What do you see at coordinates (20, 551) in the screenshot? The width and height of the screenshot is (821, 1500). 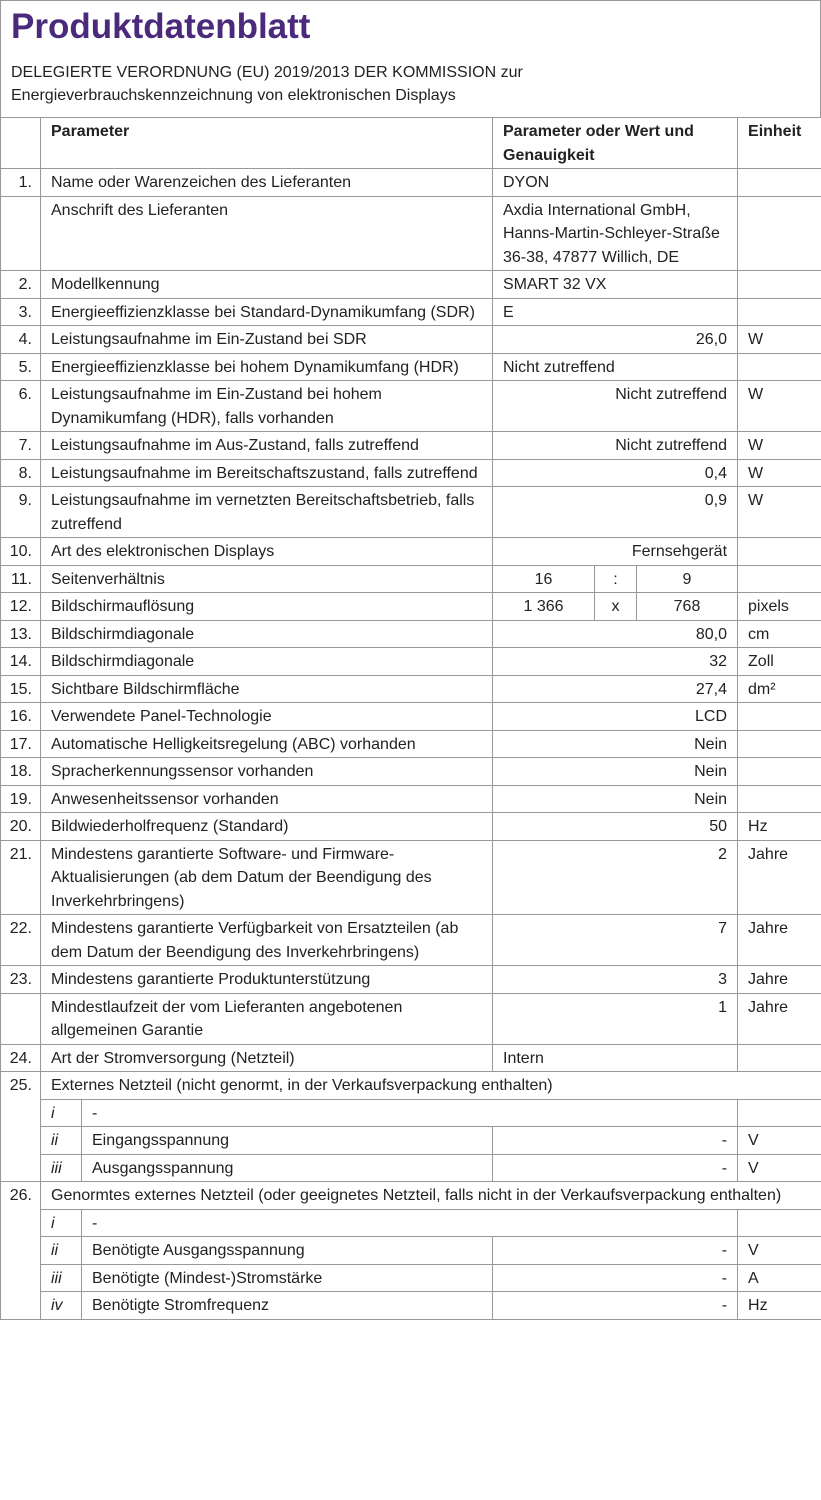 I see `row-number: 10.` at bounding box center [20, 551].